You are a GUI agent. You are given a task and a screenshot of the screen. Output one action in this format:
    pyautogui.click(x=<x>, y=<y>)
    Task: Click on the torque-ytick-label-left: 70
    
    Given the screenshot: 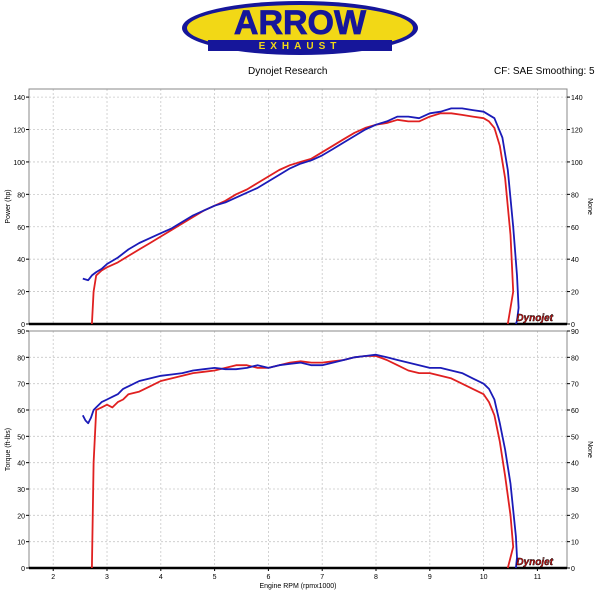 What is the action you would take?
    pyautogui.click(x=21, y=385)
    